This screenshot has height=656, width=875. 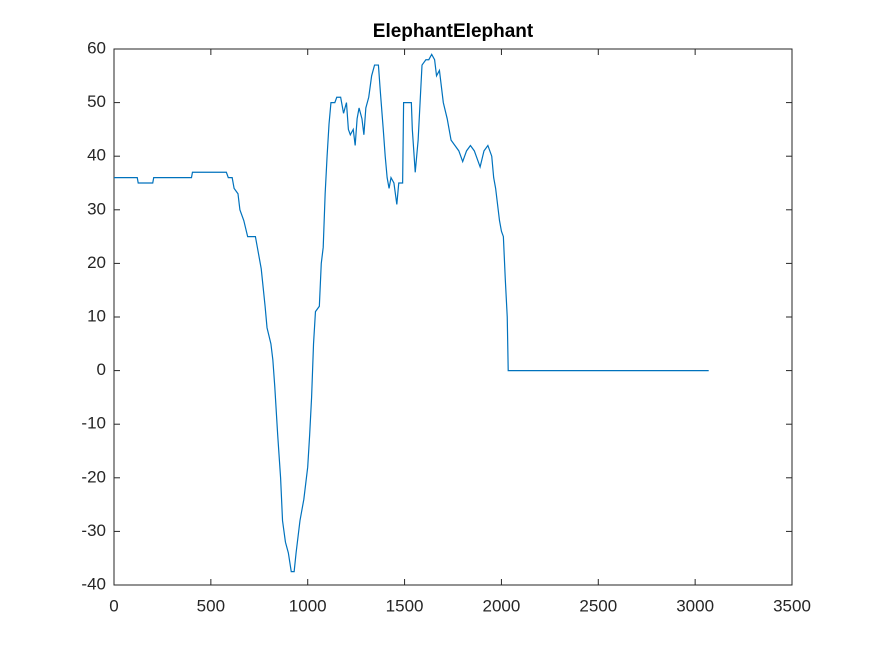 What do you see at coordinates (96, 208) in the screenshot?
I see `y-tick-label: 30` at bounding box center [96, 208].